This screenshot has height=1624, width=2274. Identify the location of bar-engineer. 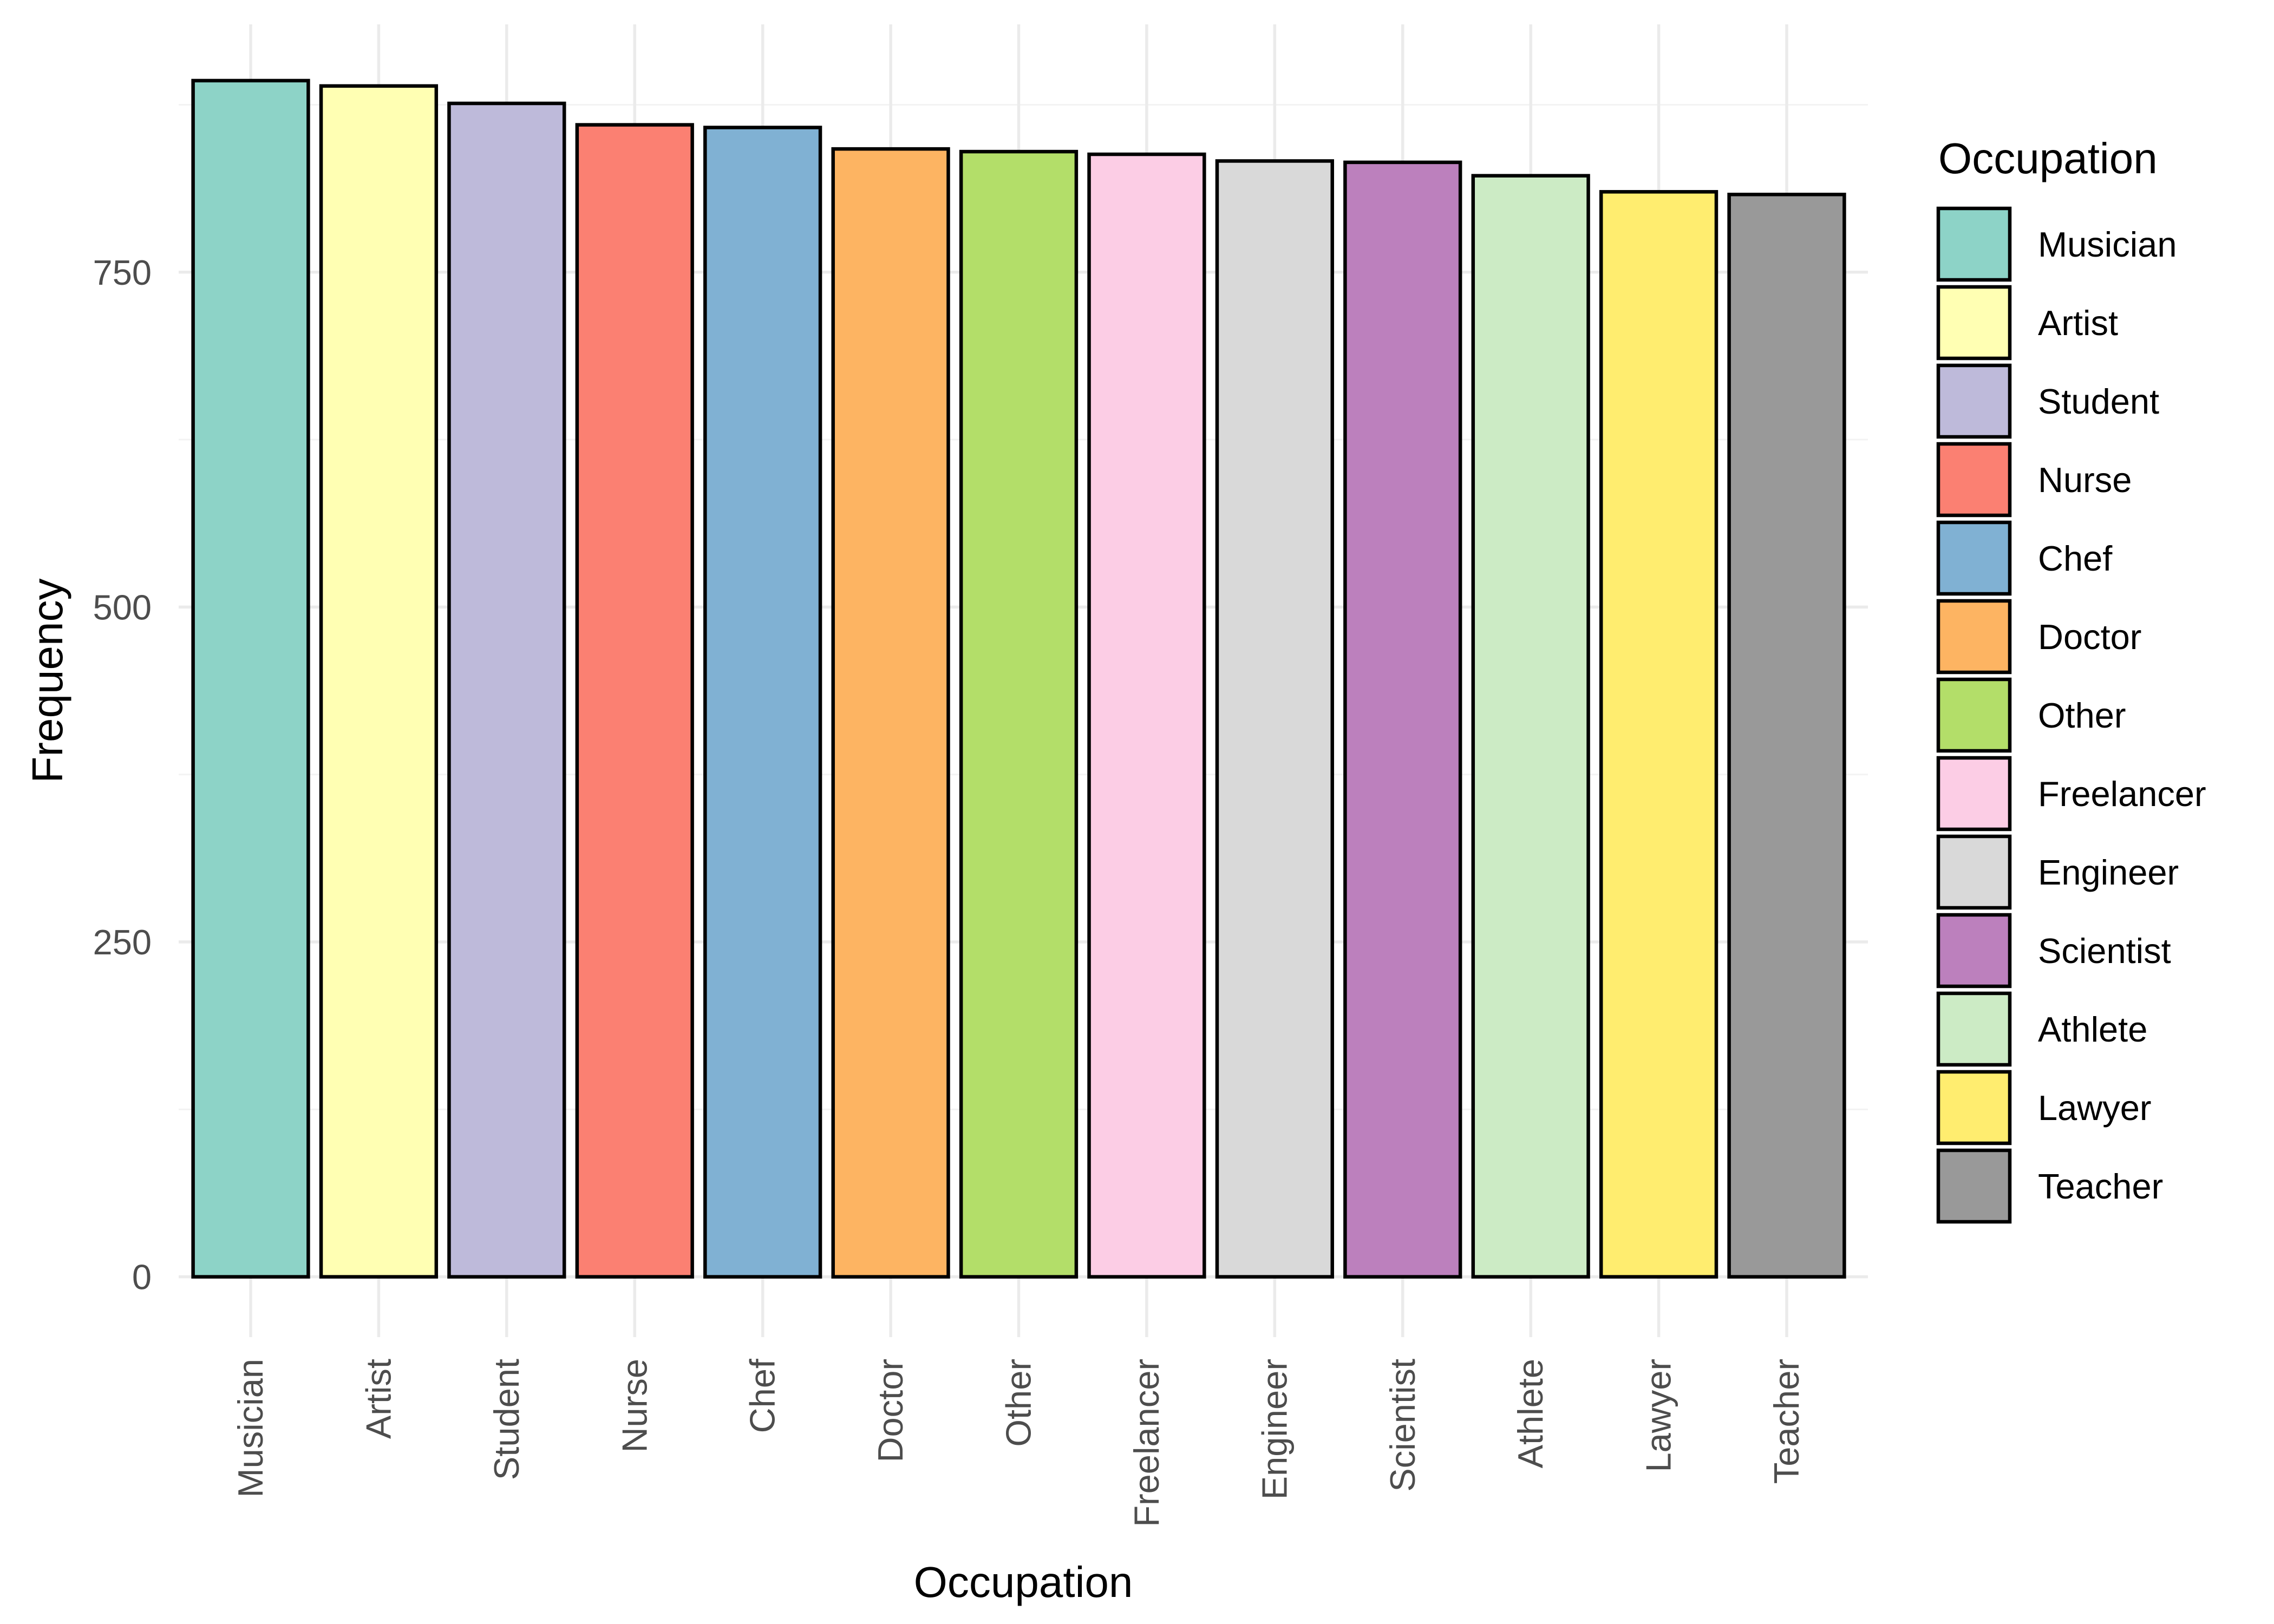
(1274, 719).